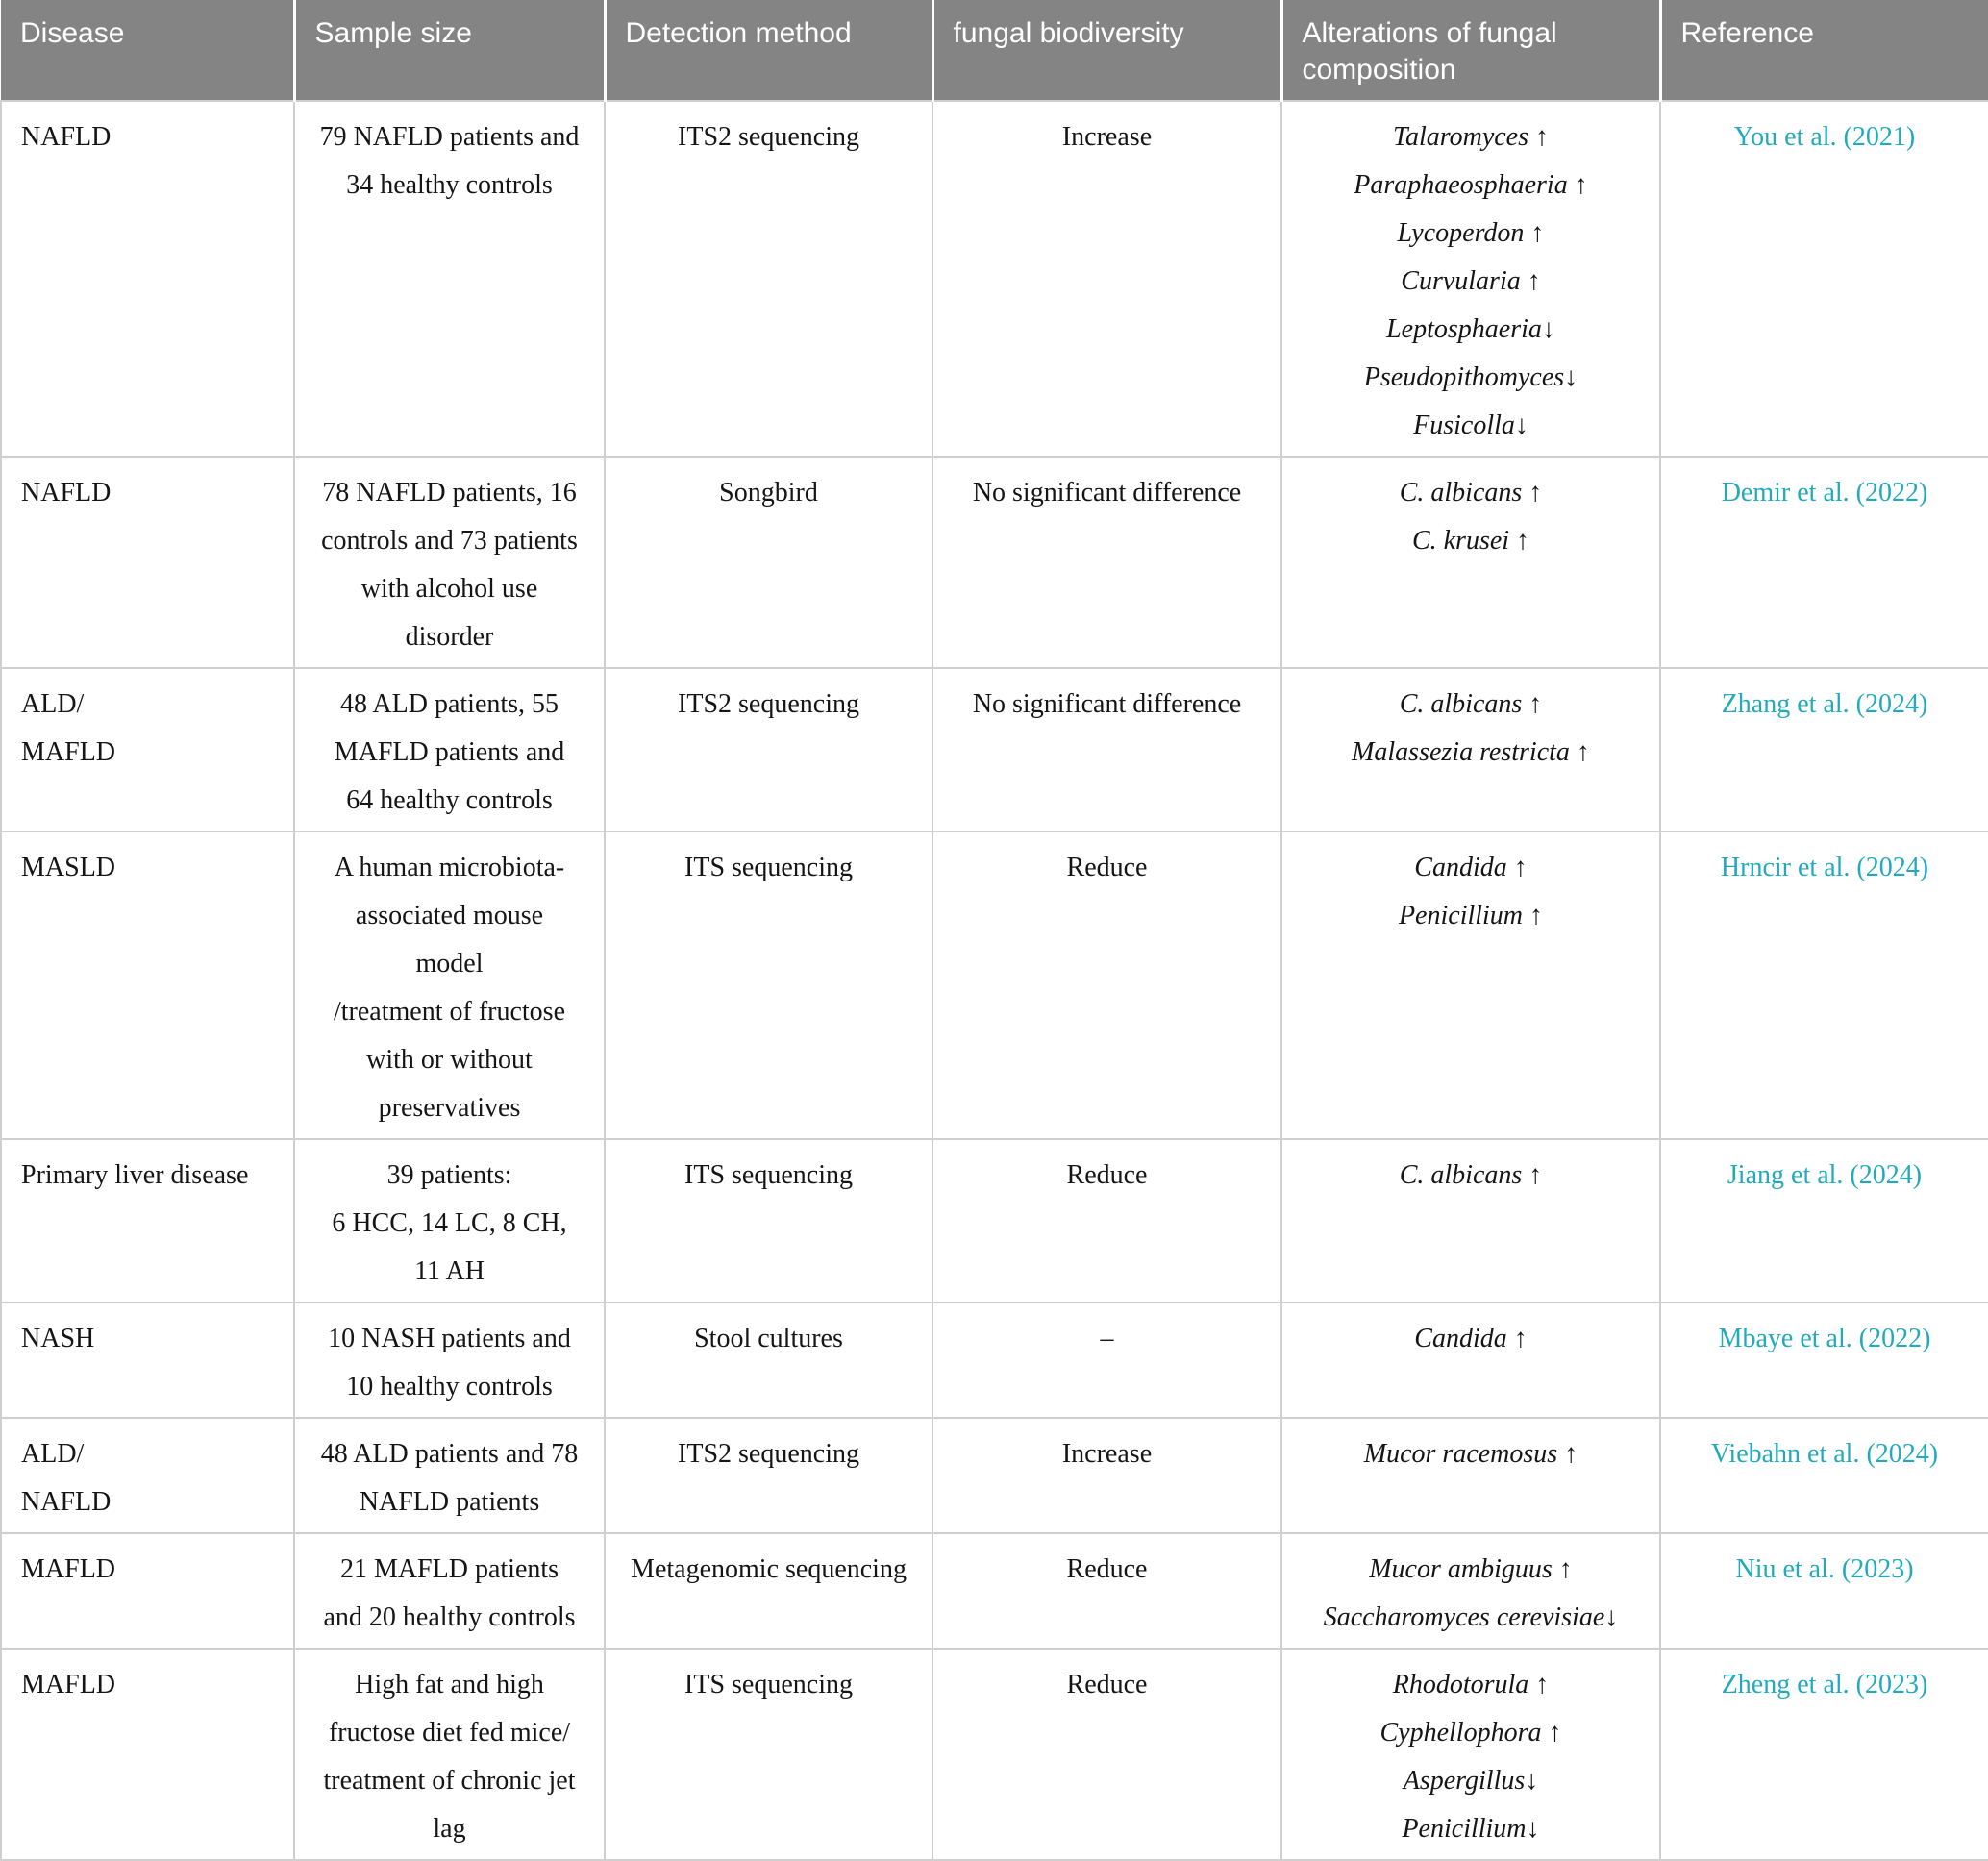 This screenshot has width=1988, height=1861. What do you see at coordinates (769, 562) in the screenshot?
I see `detection-method-cell: Songbird` at bounding box center [769, 562].